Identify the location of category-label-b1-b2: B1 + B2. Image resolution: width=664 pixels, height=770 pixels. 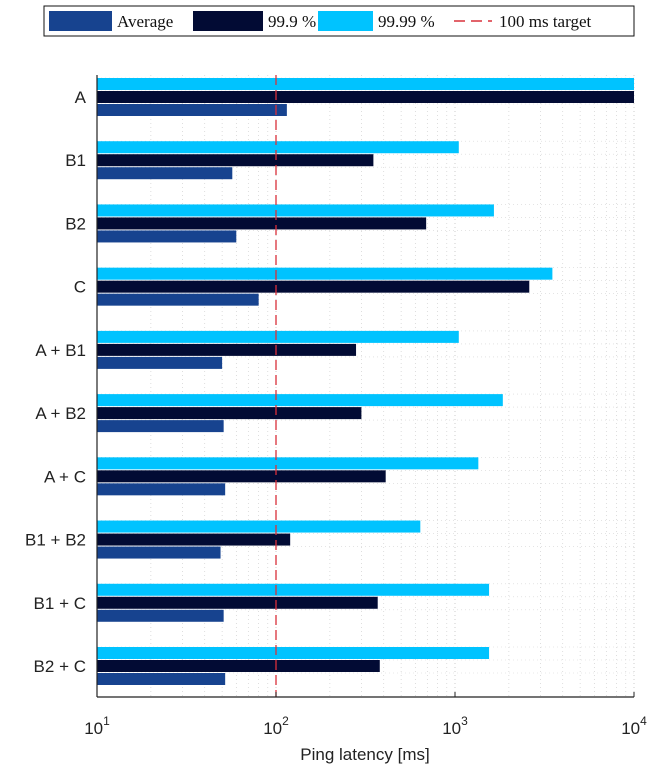
(55, 540).